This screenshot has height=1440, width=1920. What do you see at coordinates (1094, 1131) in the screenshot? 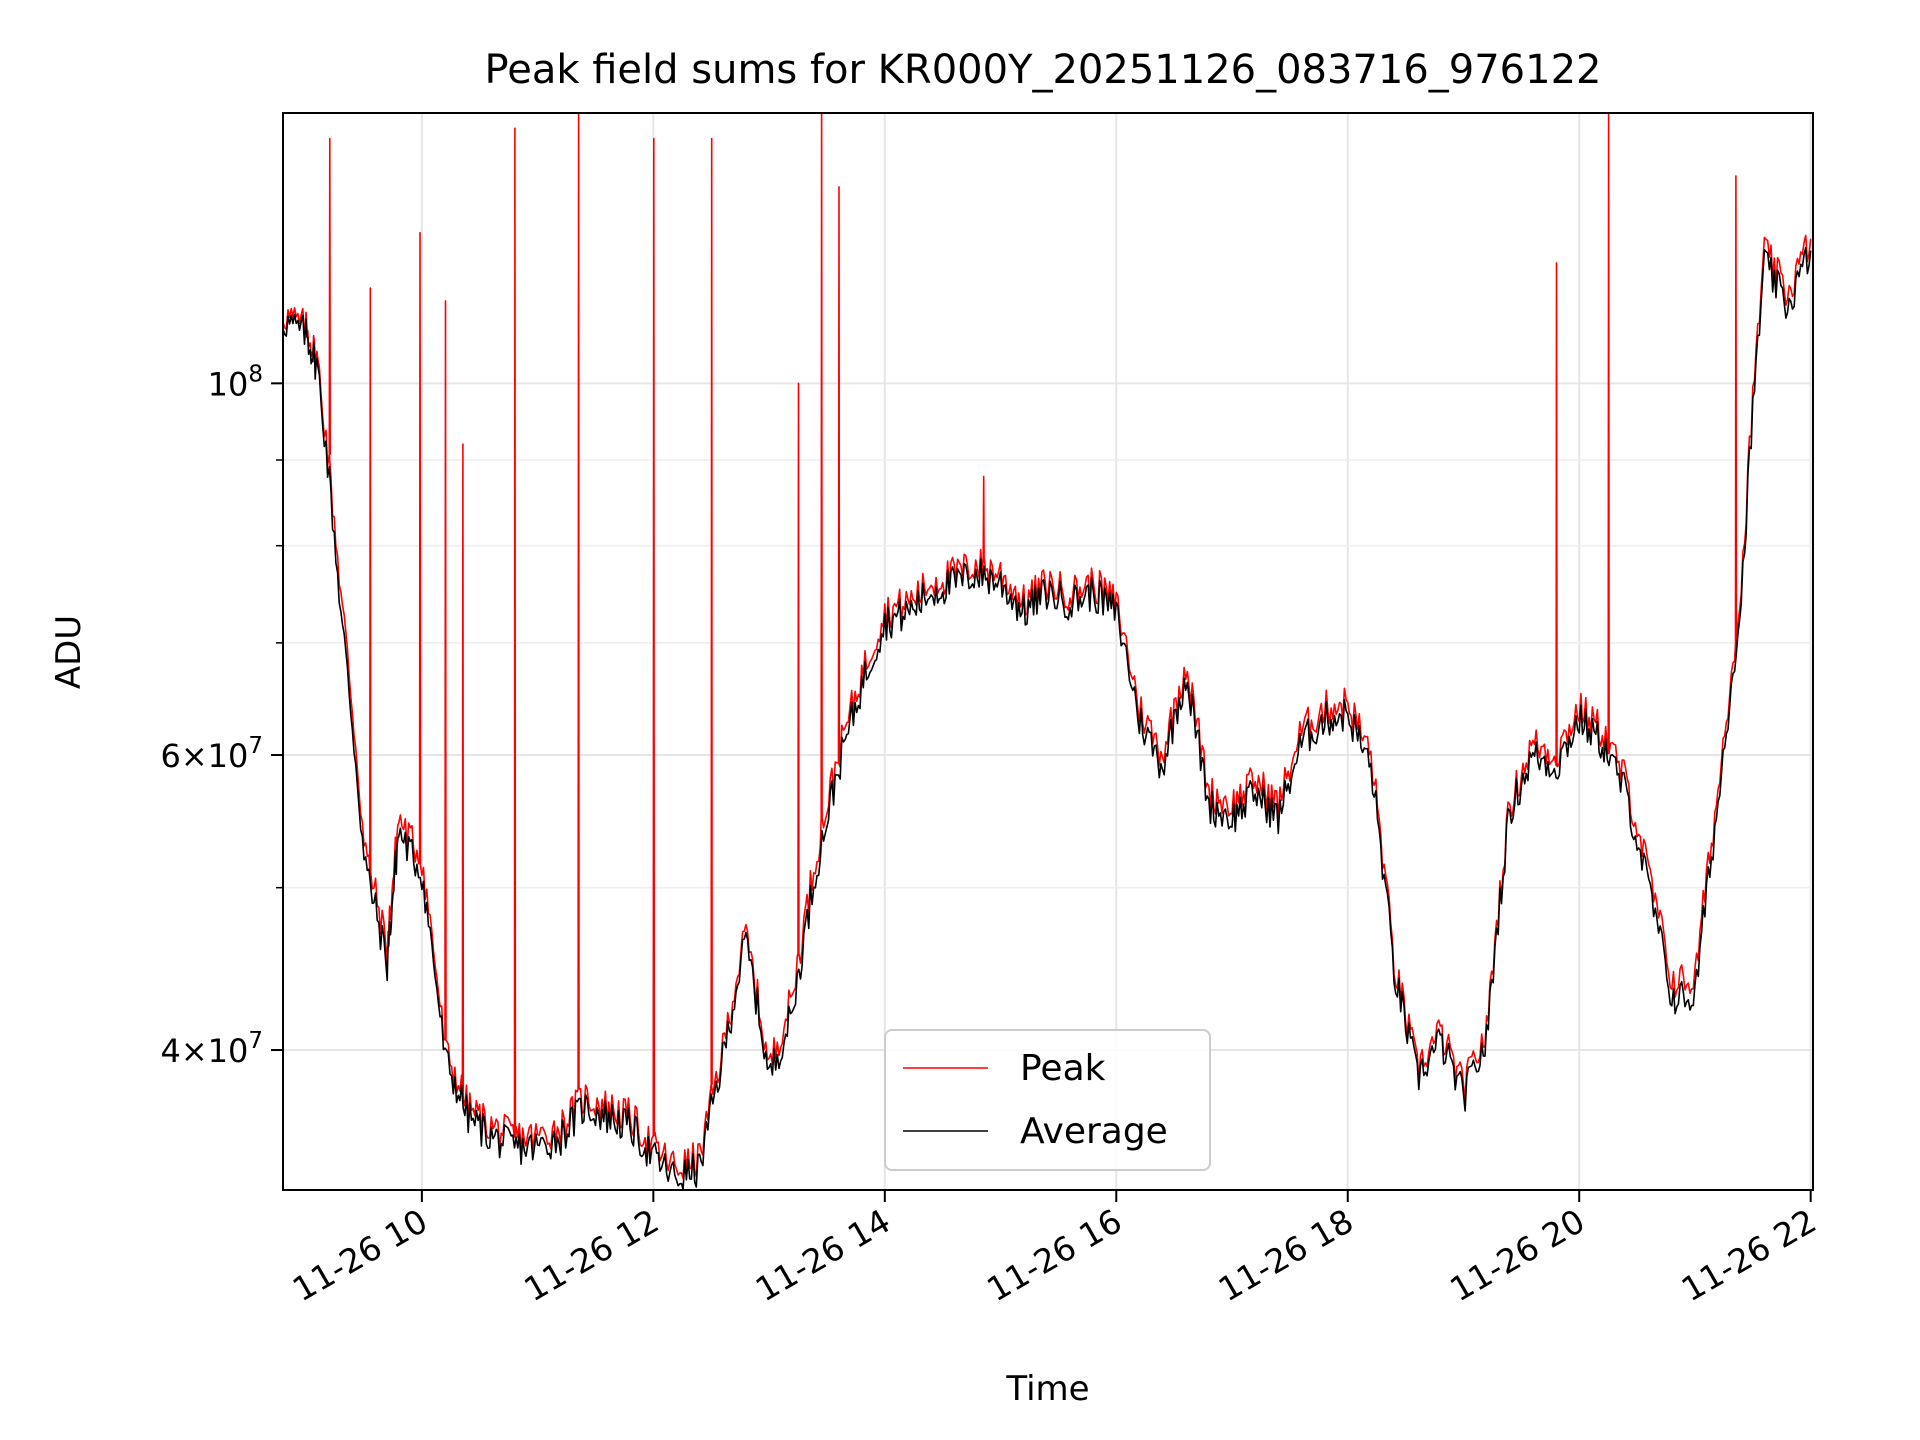
I see `legend-average-label: Average` at bounding box center [1094, 1131].